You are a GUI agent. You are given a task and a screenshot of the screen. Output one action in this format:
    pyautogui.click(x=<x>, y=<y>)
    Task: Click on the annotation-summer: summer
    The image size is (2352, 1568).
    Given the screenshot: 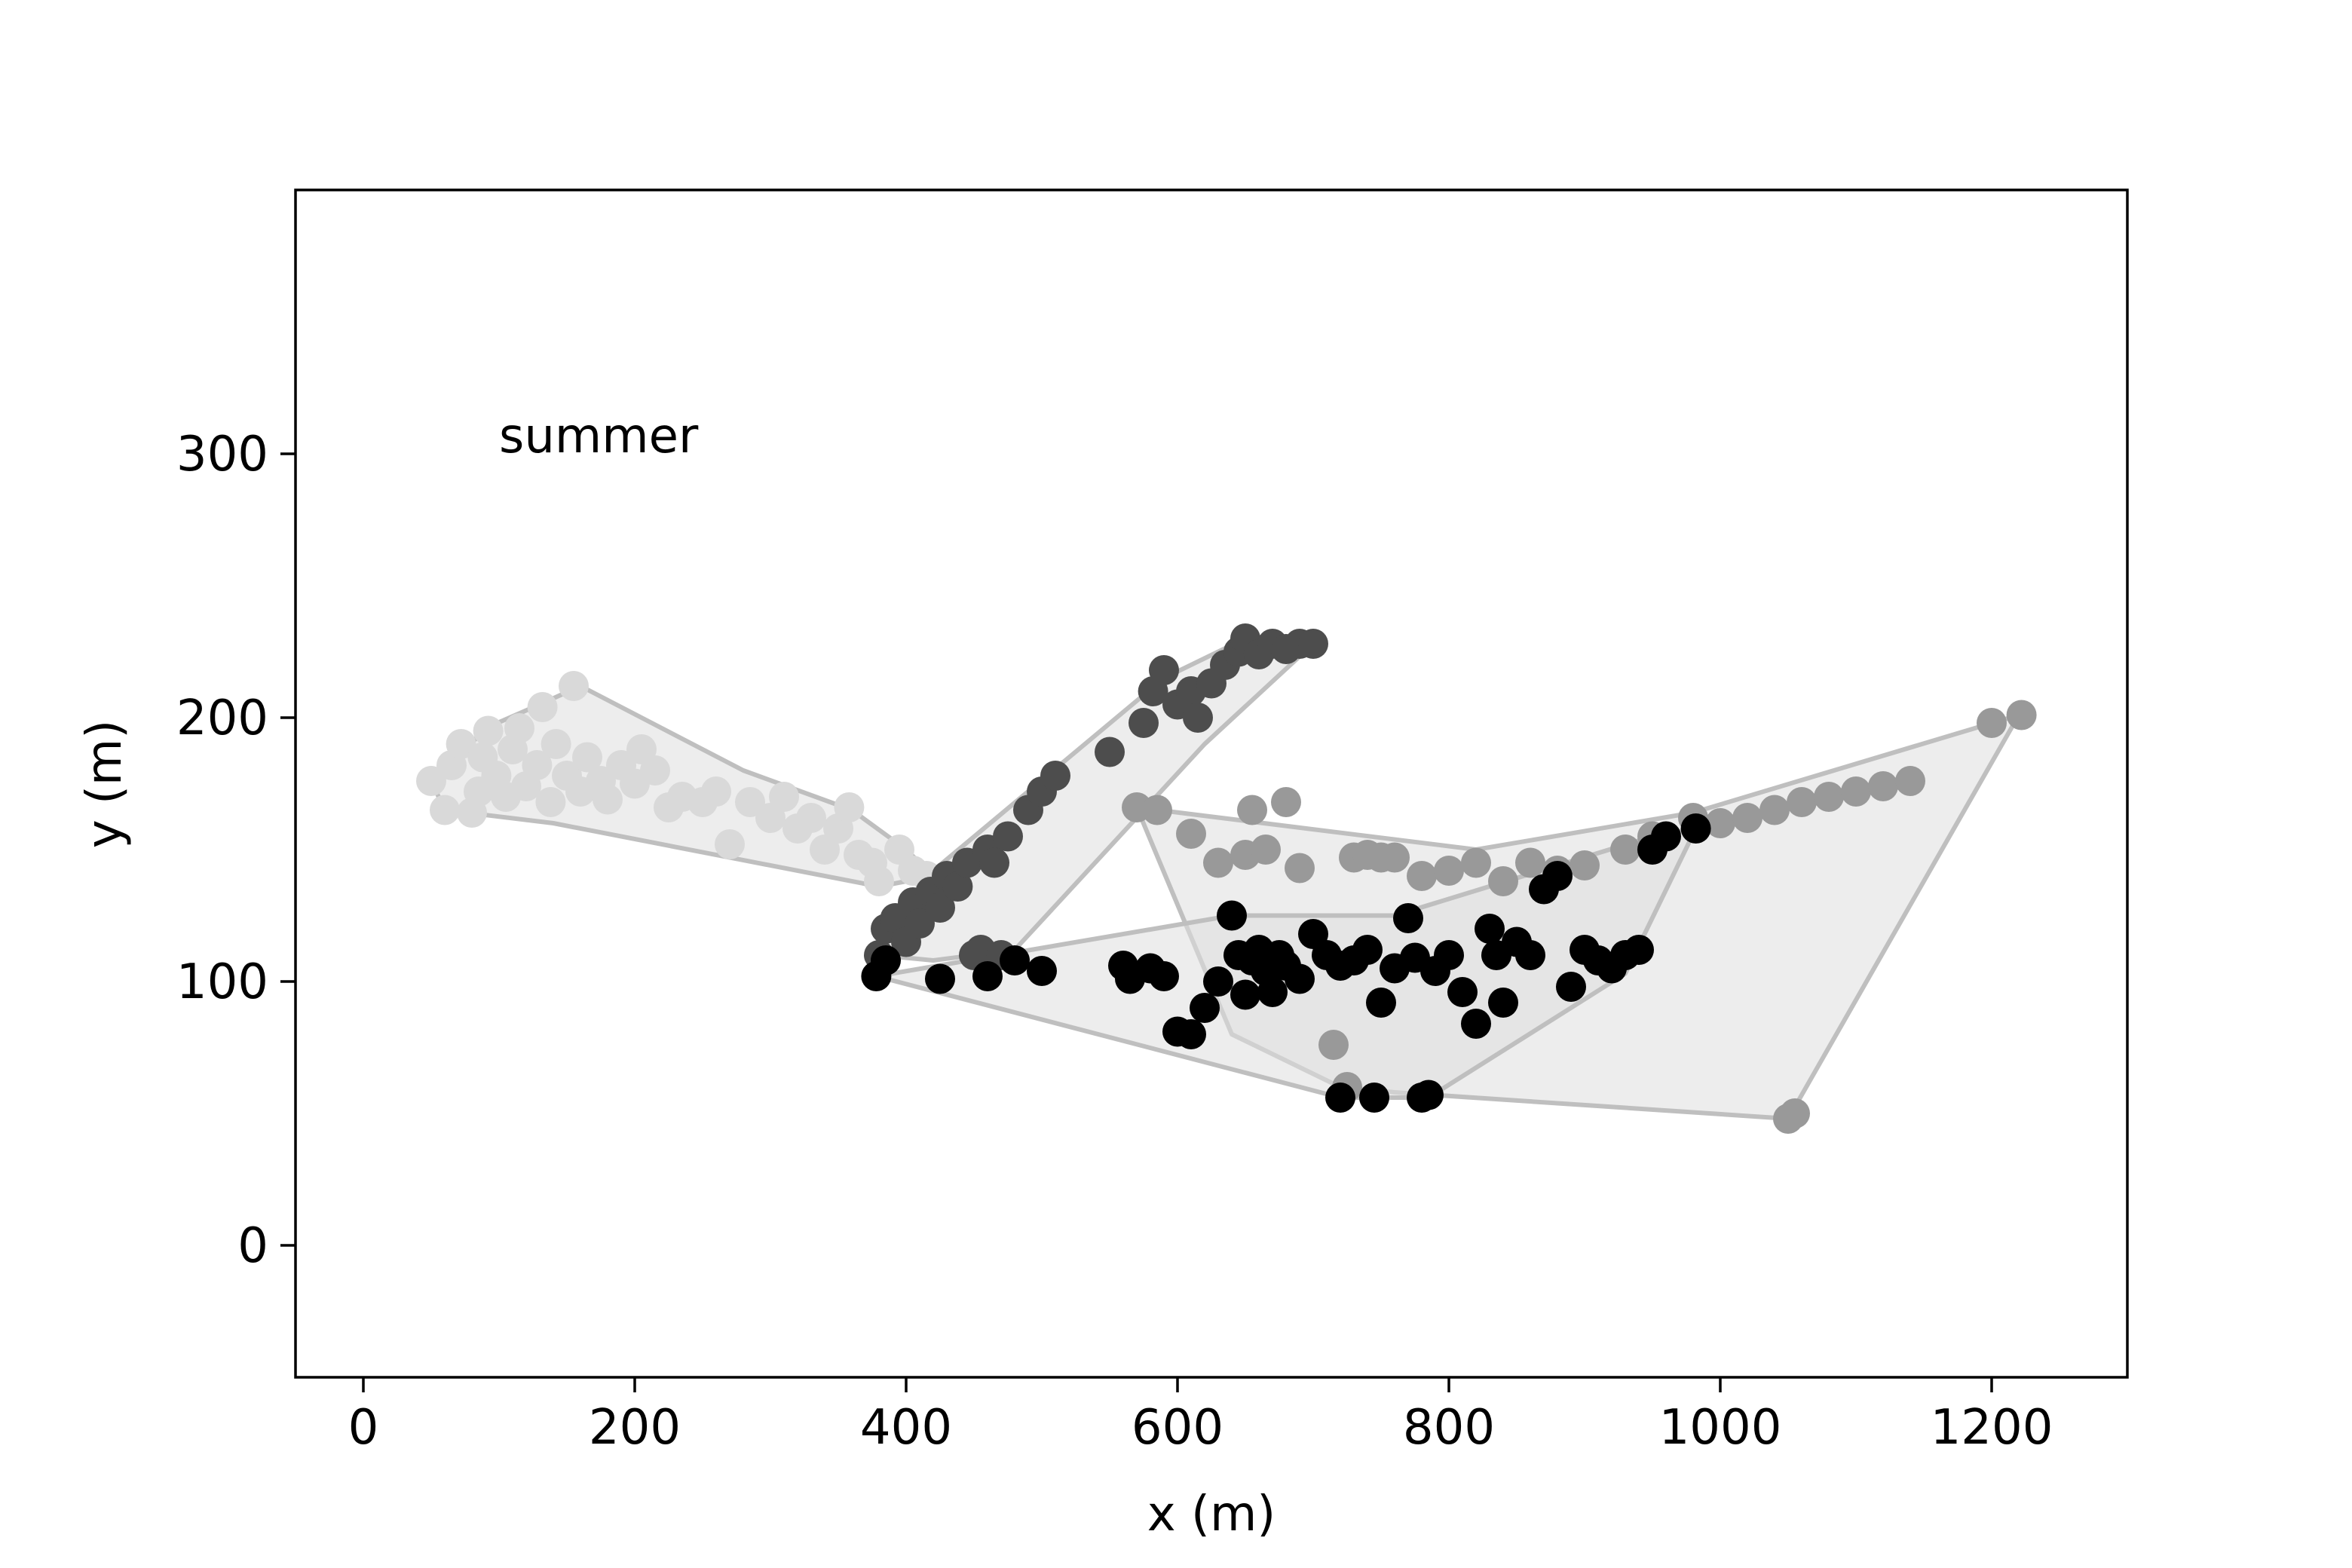 What is the action you would take?
    pyautogui.click(x=599, y=436)
    